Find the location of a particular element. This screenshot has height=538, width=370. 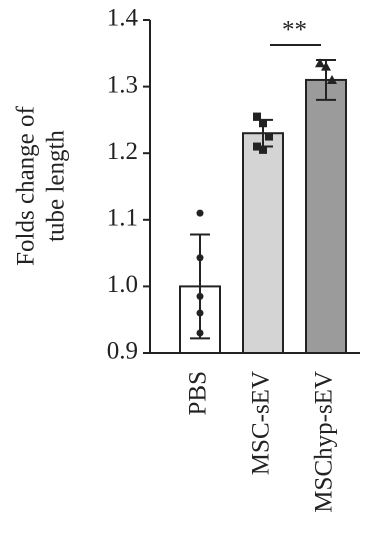

significance-label: ** is located at coordinates (294, 30).